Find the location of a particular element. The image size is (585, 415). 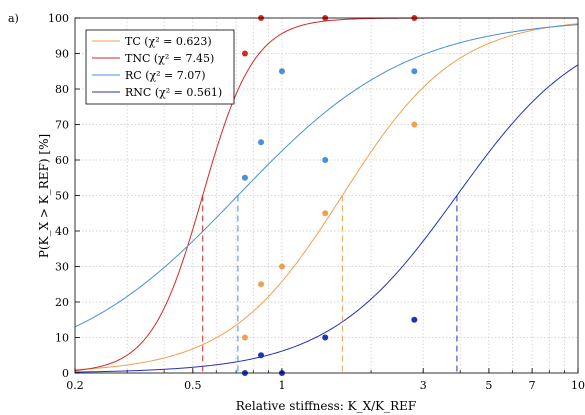

y-tick-label: 30 is located at coordinates (62, 267).